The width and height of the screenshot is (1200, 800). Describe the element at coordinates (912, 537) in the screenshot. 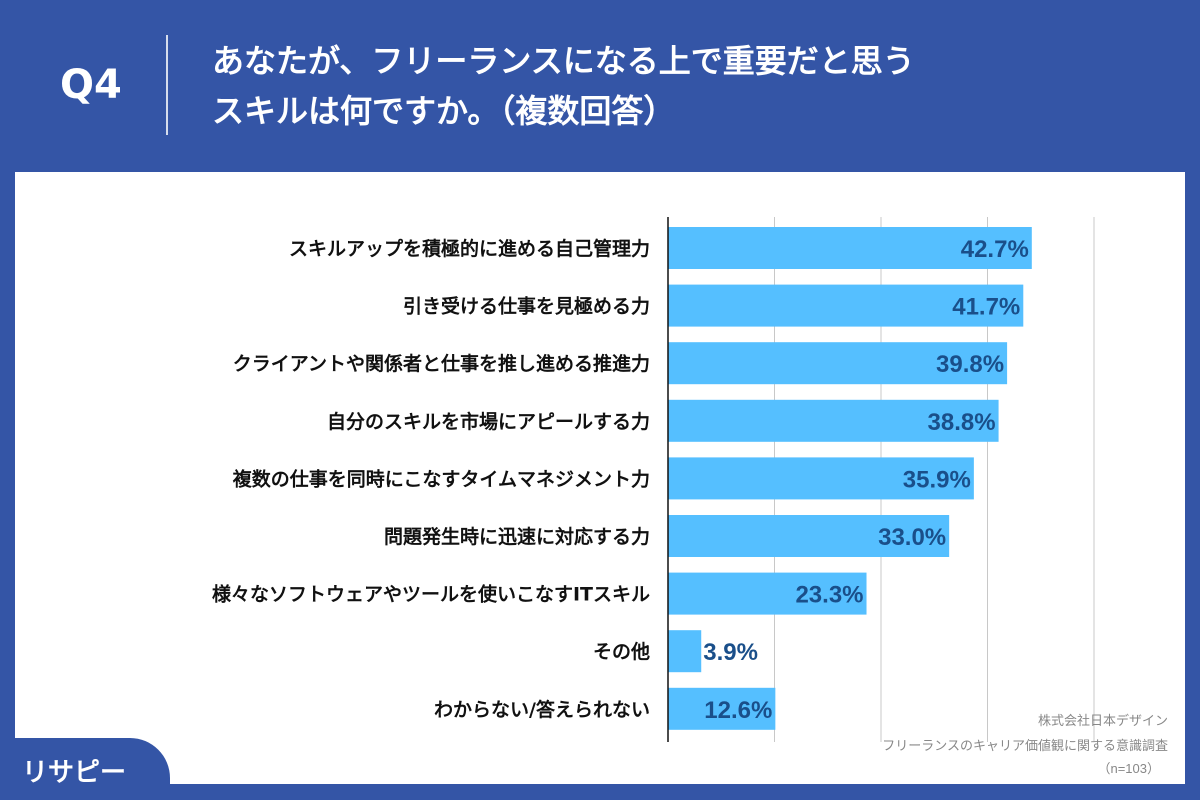

I see `data-label: 33.0%` at that location.